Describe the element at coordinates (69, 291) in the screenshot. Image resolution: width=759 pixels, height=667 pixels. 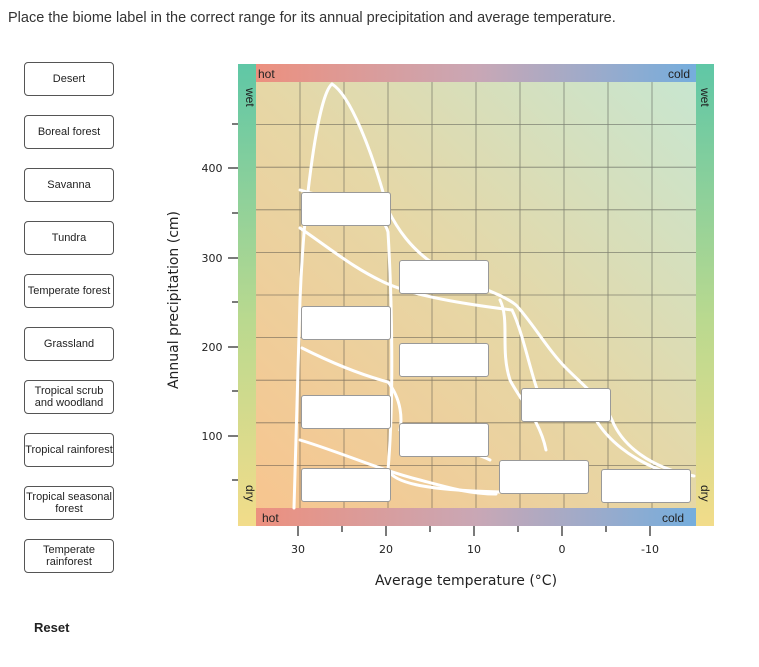
I see `label-temperate-forest: Temperate forest` at that location.